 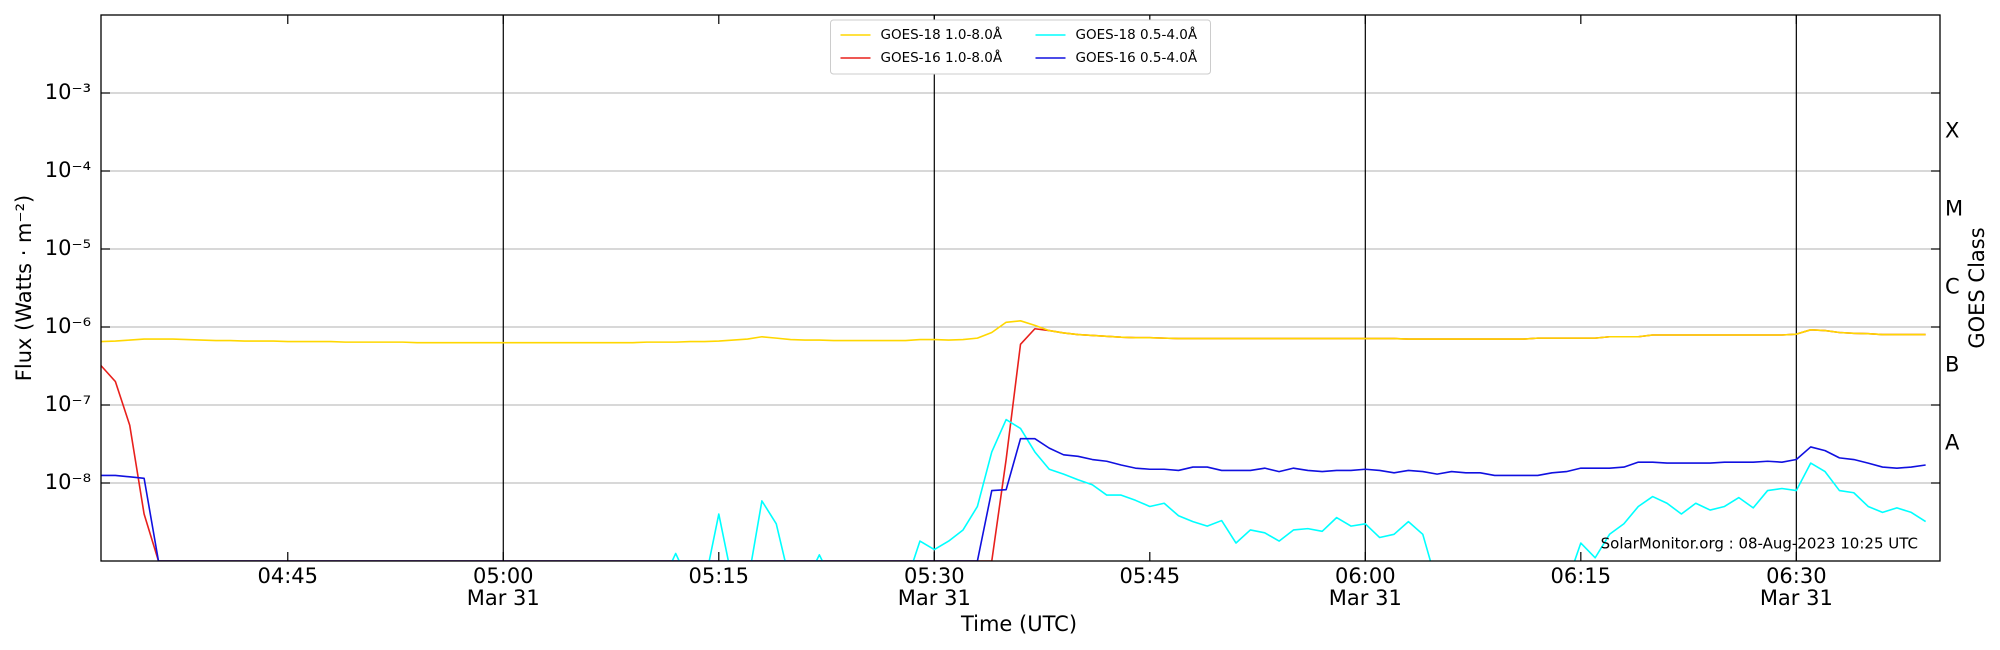 I want to click on y2-tick-label: M, so click(x=1954, y=209).